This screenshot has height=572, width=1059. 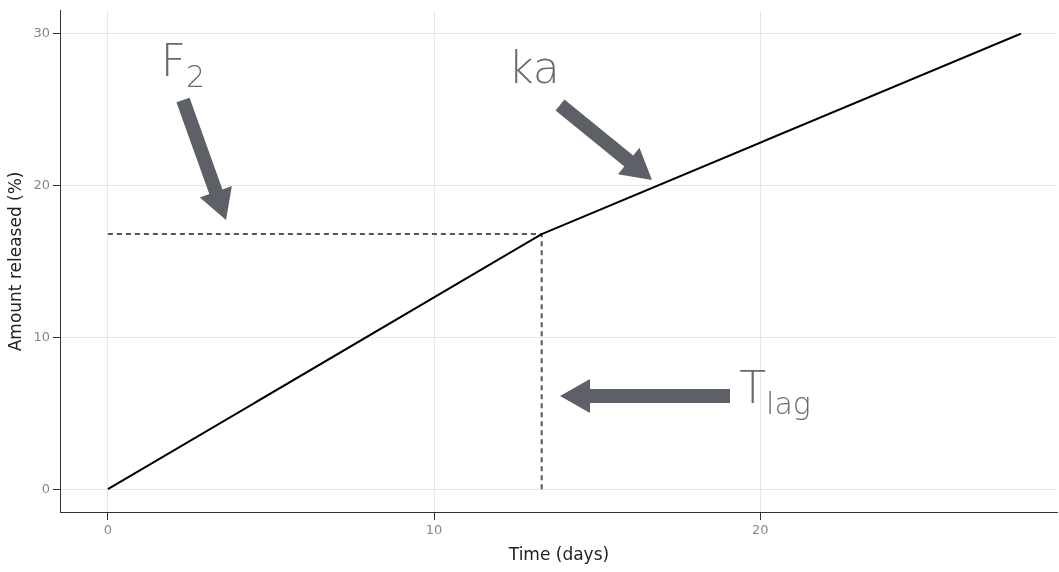 I want to click on y-axis-title: Amount released (%), so click(x=14, y=261).